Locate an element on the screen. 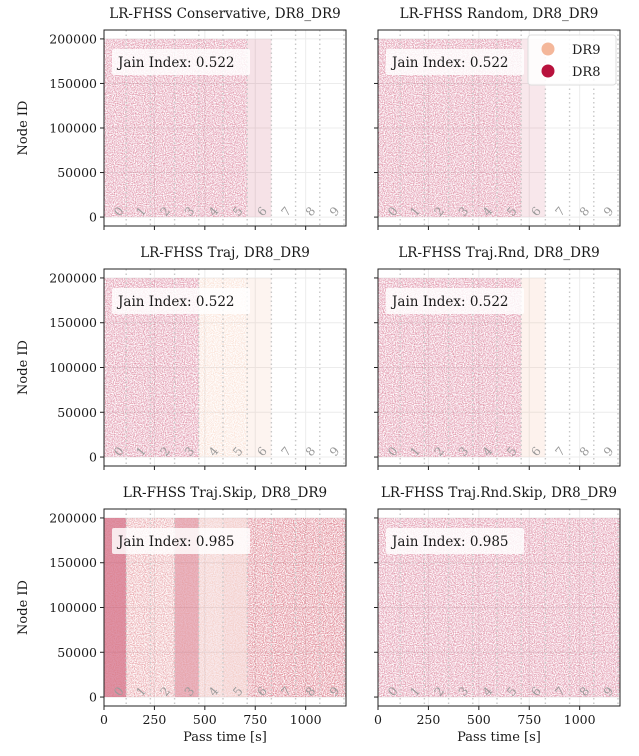 The height and width of the screenshot is (756, 639). legend-marker-dr8 is located at coordinates (548, 71).